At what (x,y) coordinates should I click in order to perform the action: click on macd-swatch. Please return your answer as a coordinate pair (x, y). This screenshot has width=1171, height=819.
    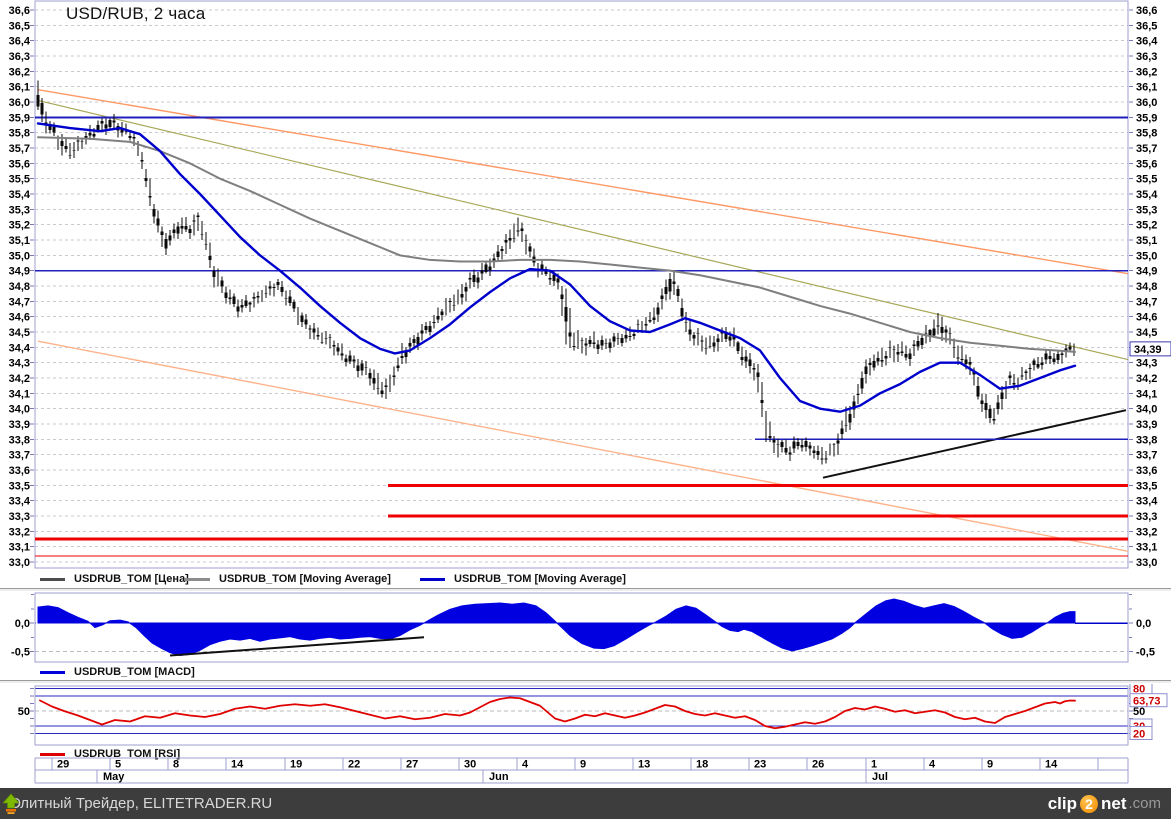
    Looking at the image, I should click on (52, 672).